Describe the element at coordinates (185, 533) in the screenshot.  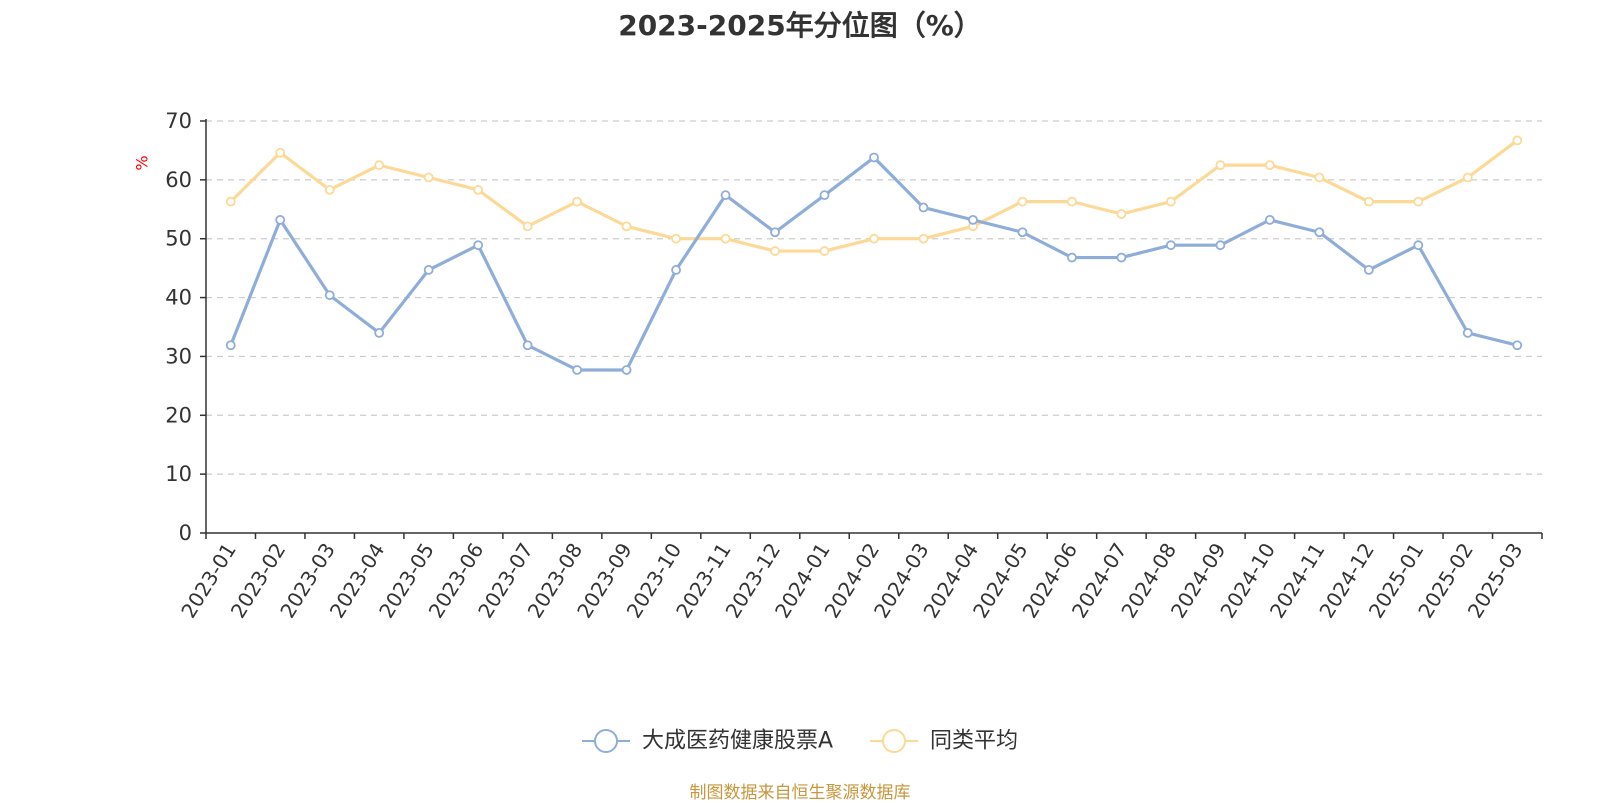
I see `y-tick-label: 0` at that location.